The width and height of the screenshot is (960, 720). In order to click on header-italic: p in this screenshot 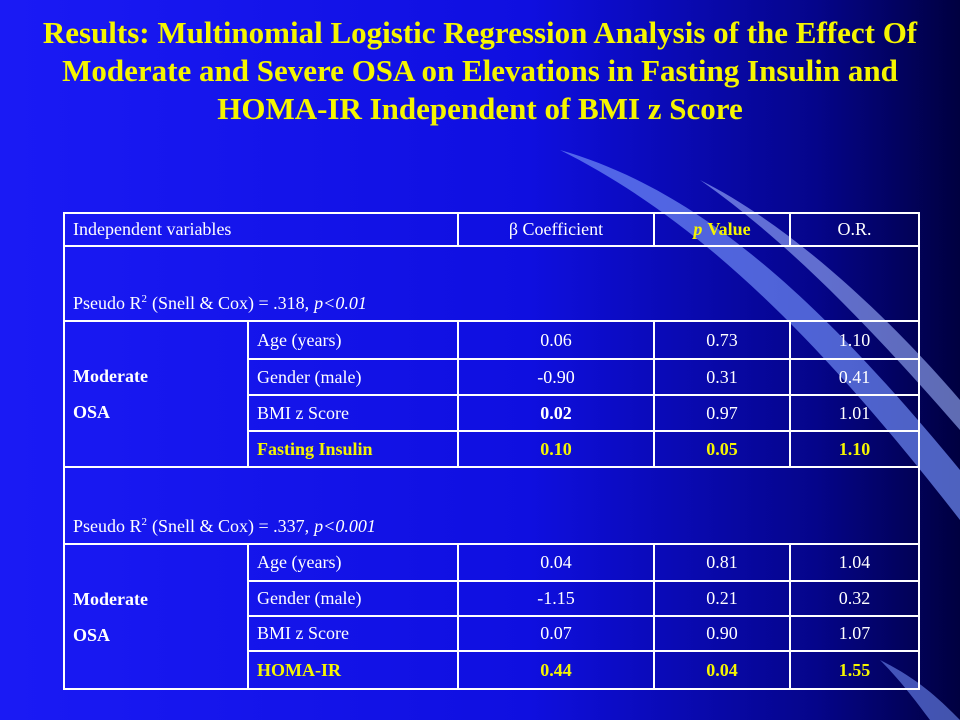, I will do `click(698, 229)`.